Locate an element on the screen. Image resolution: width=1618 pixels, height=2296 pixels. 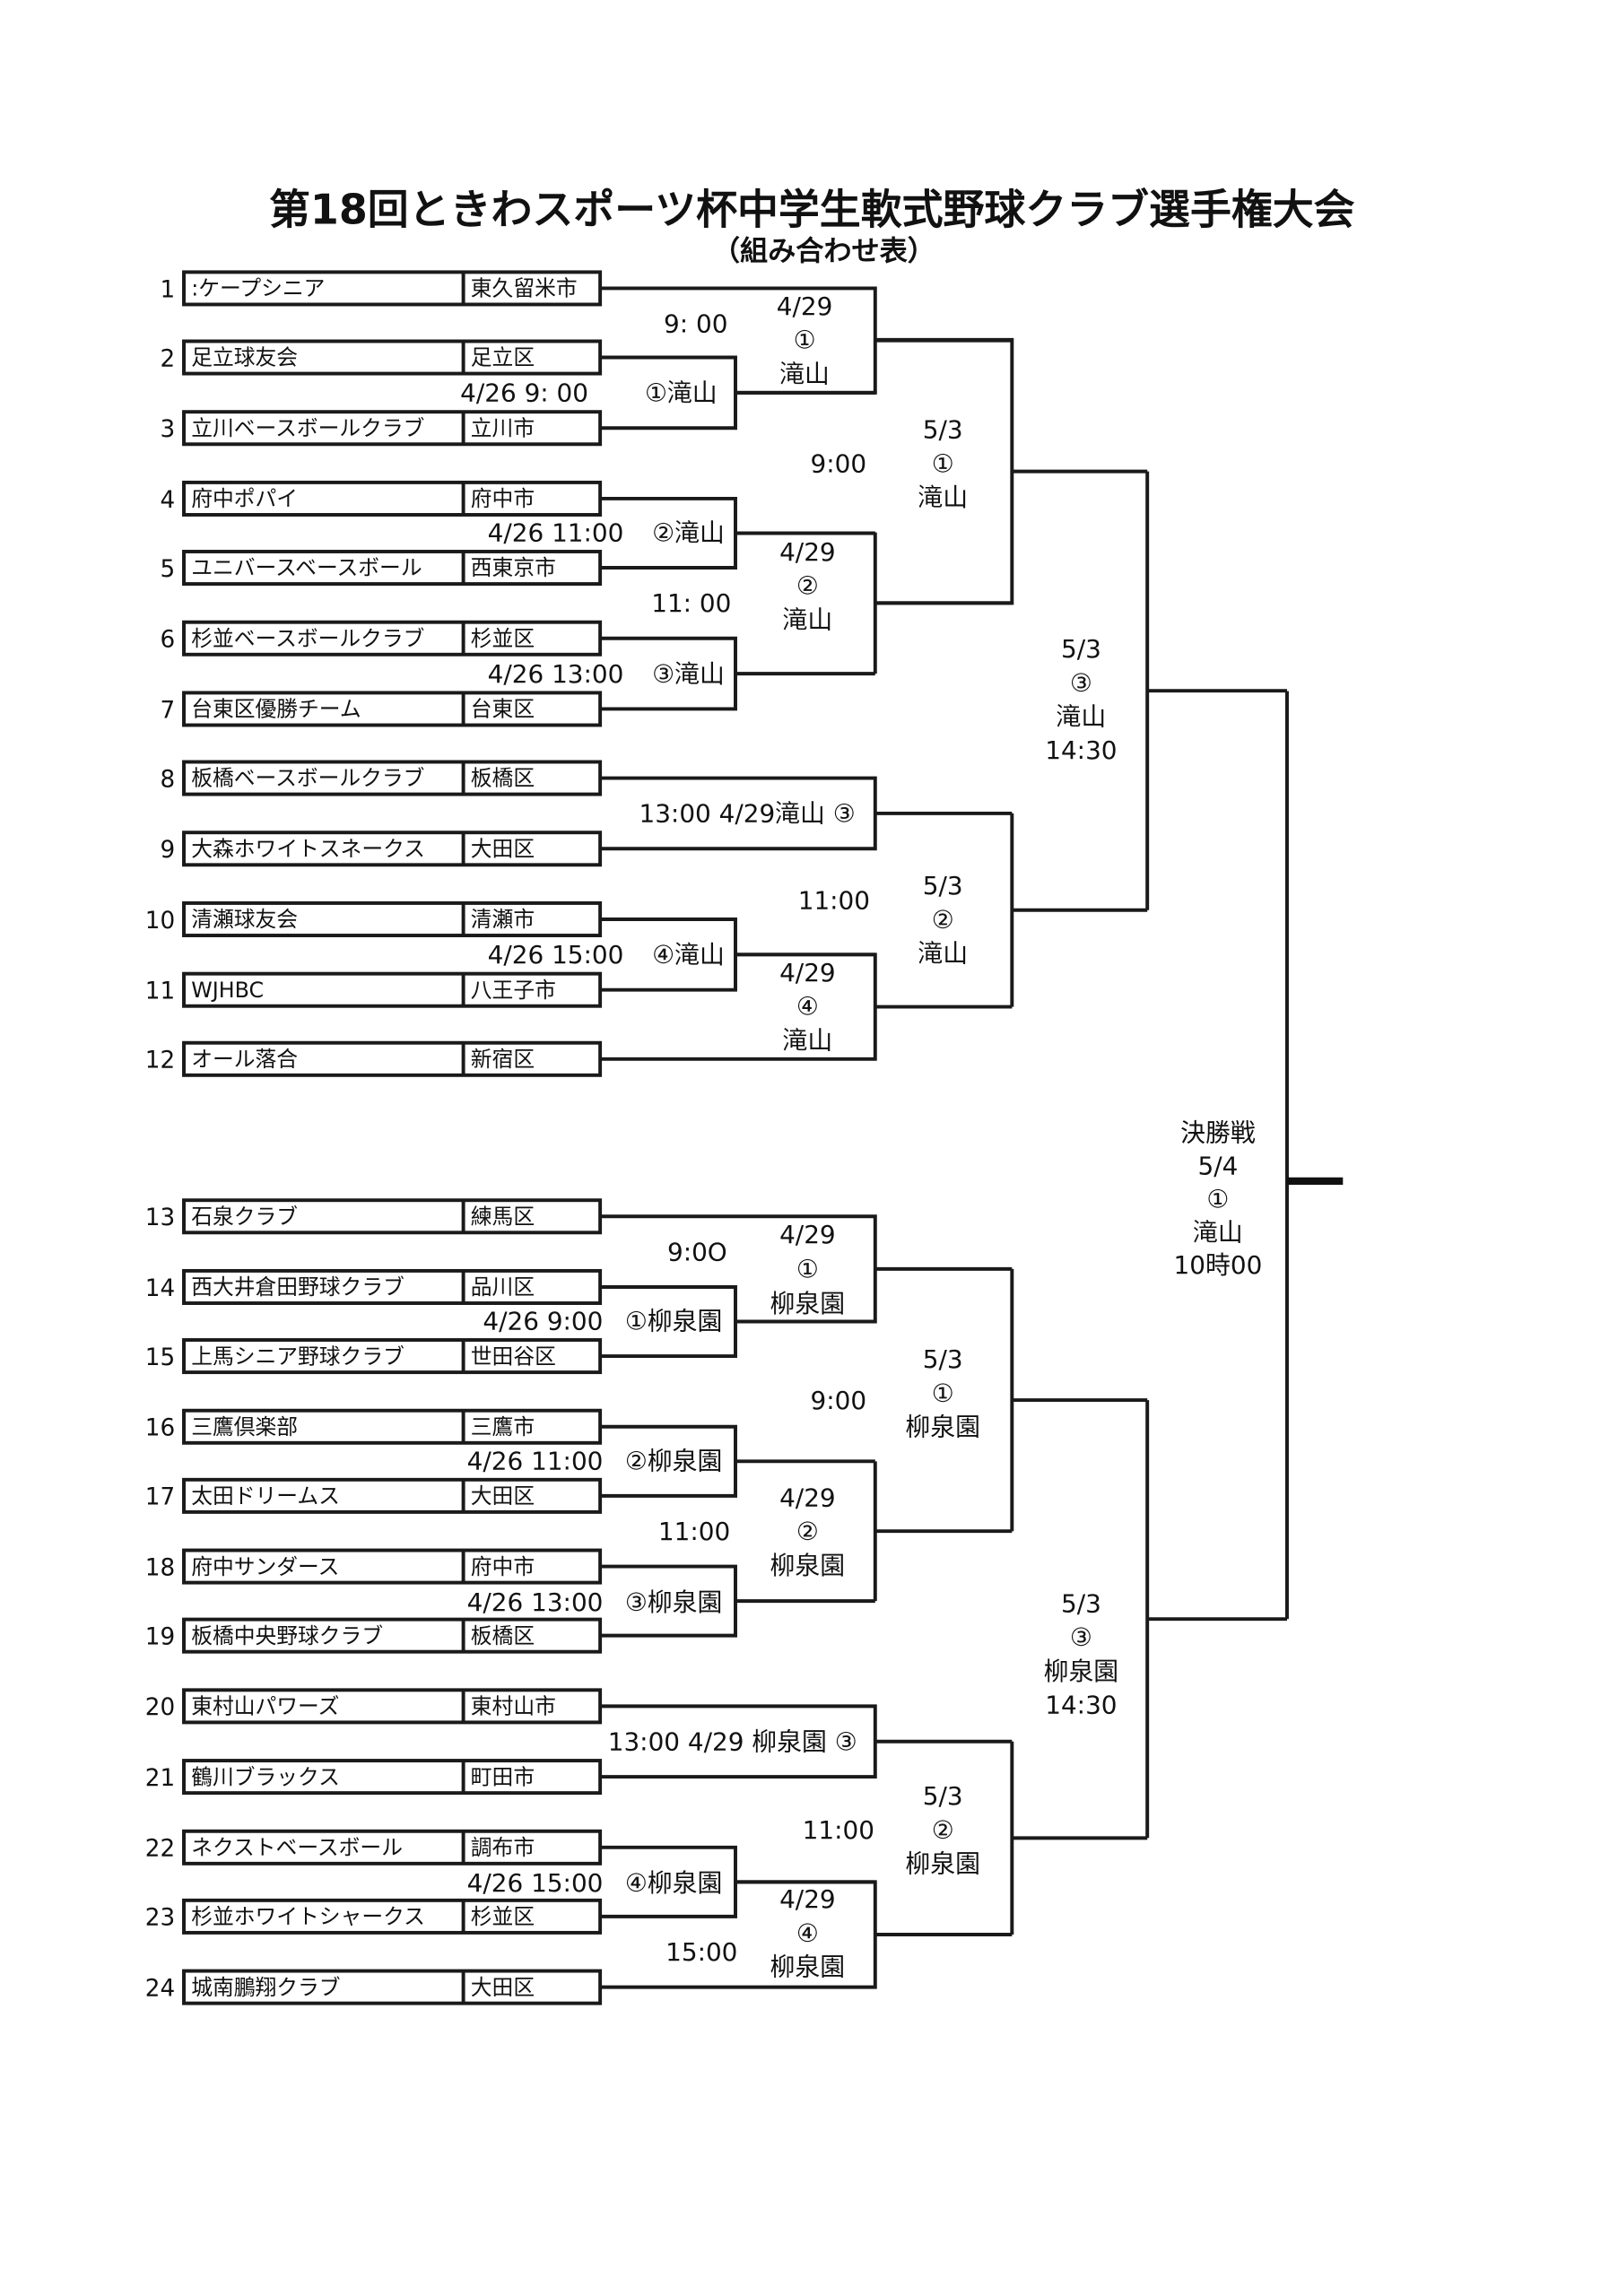
team-row: 12 オール落合 新宿区 is located at coordinates (374, 1058).